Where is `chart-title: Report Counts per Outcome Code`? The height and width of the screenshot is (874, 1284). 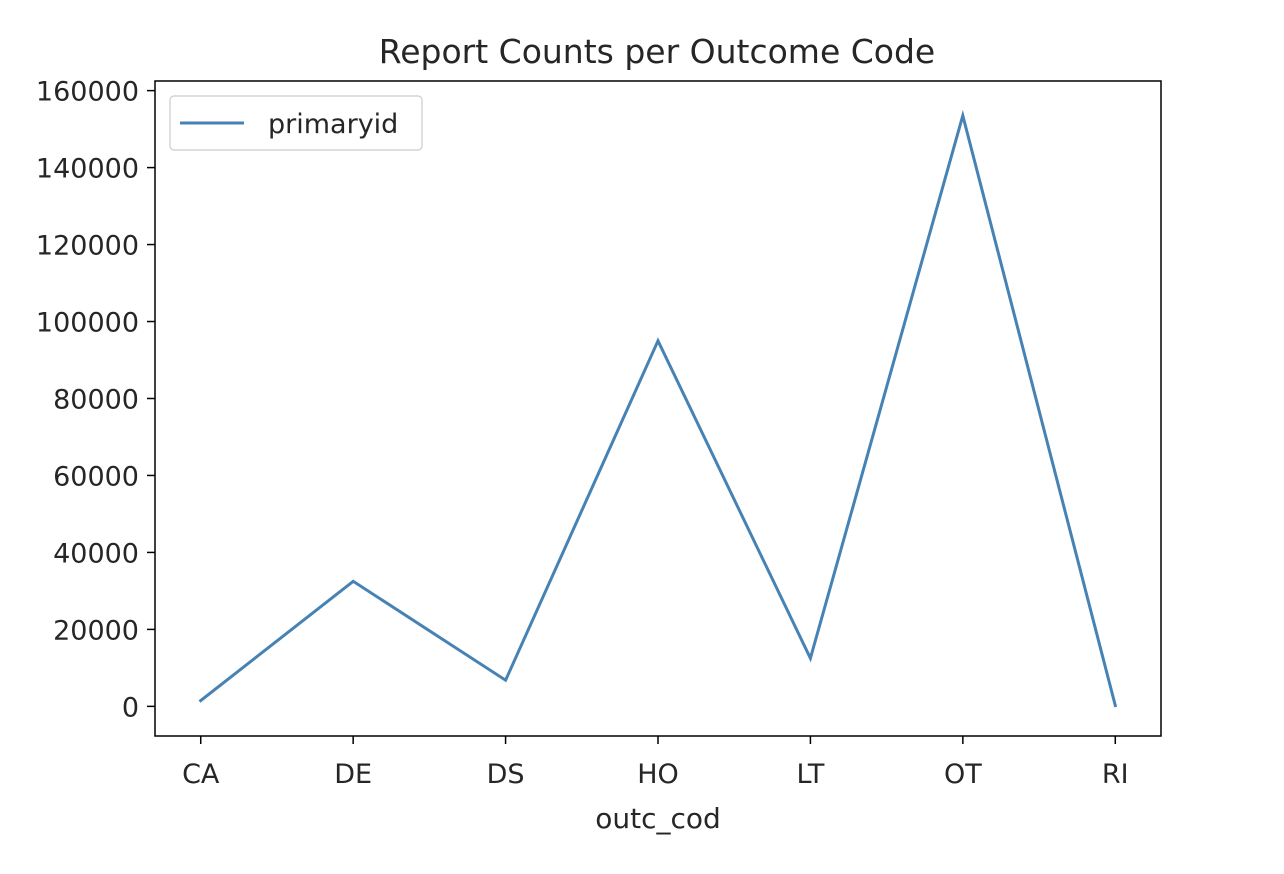
chart-title: Report Counts per Outcome Code is located at coordinates (657, 51).